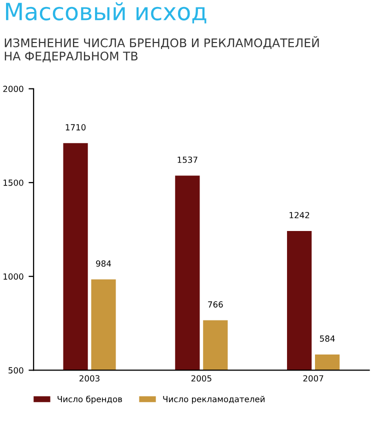 The width and height of the screenshot is (373, 433). What do you see at coordinates (215, 304) in the screenshot?
I see `data-label: 766` at bounding box center [215, 304].